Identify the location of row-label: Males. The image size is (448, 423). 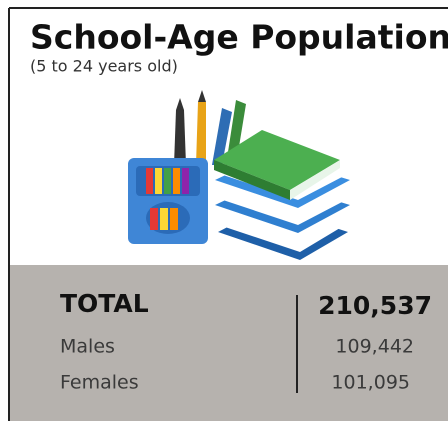
(87, 347).